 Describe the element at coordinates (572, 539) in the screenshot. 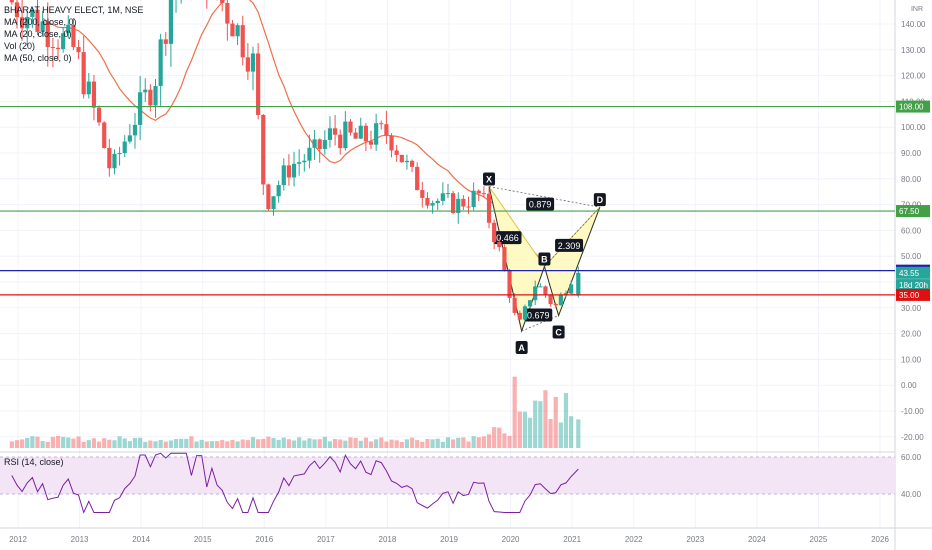

I see `time-tick: 2021` at that location.